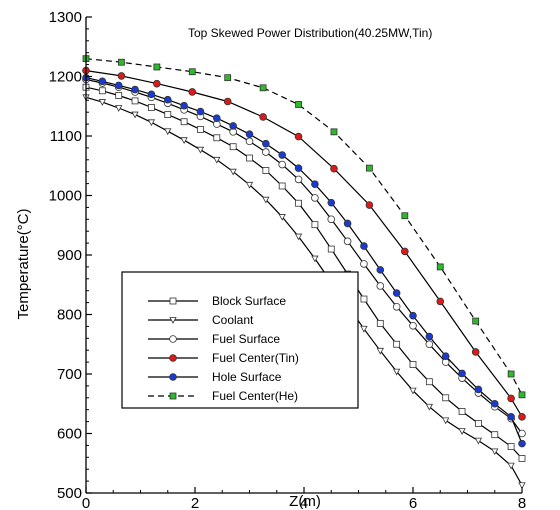 This screenshot has width=560, height=510. Describe the element at coordinates (522, 502) in the screenshot. I see `x-tick-label: 8` at that location.